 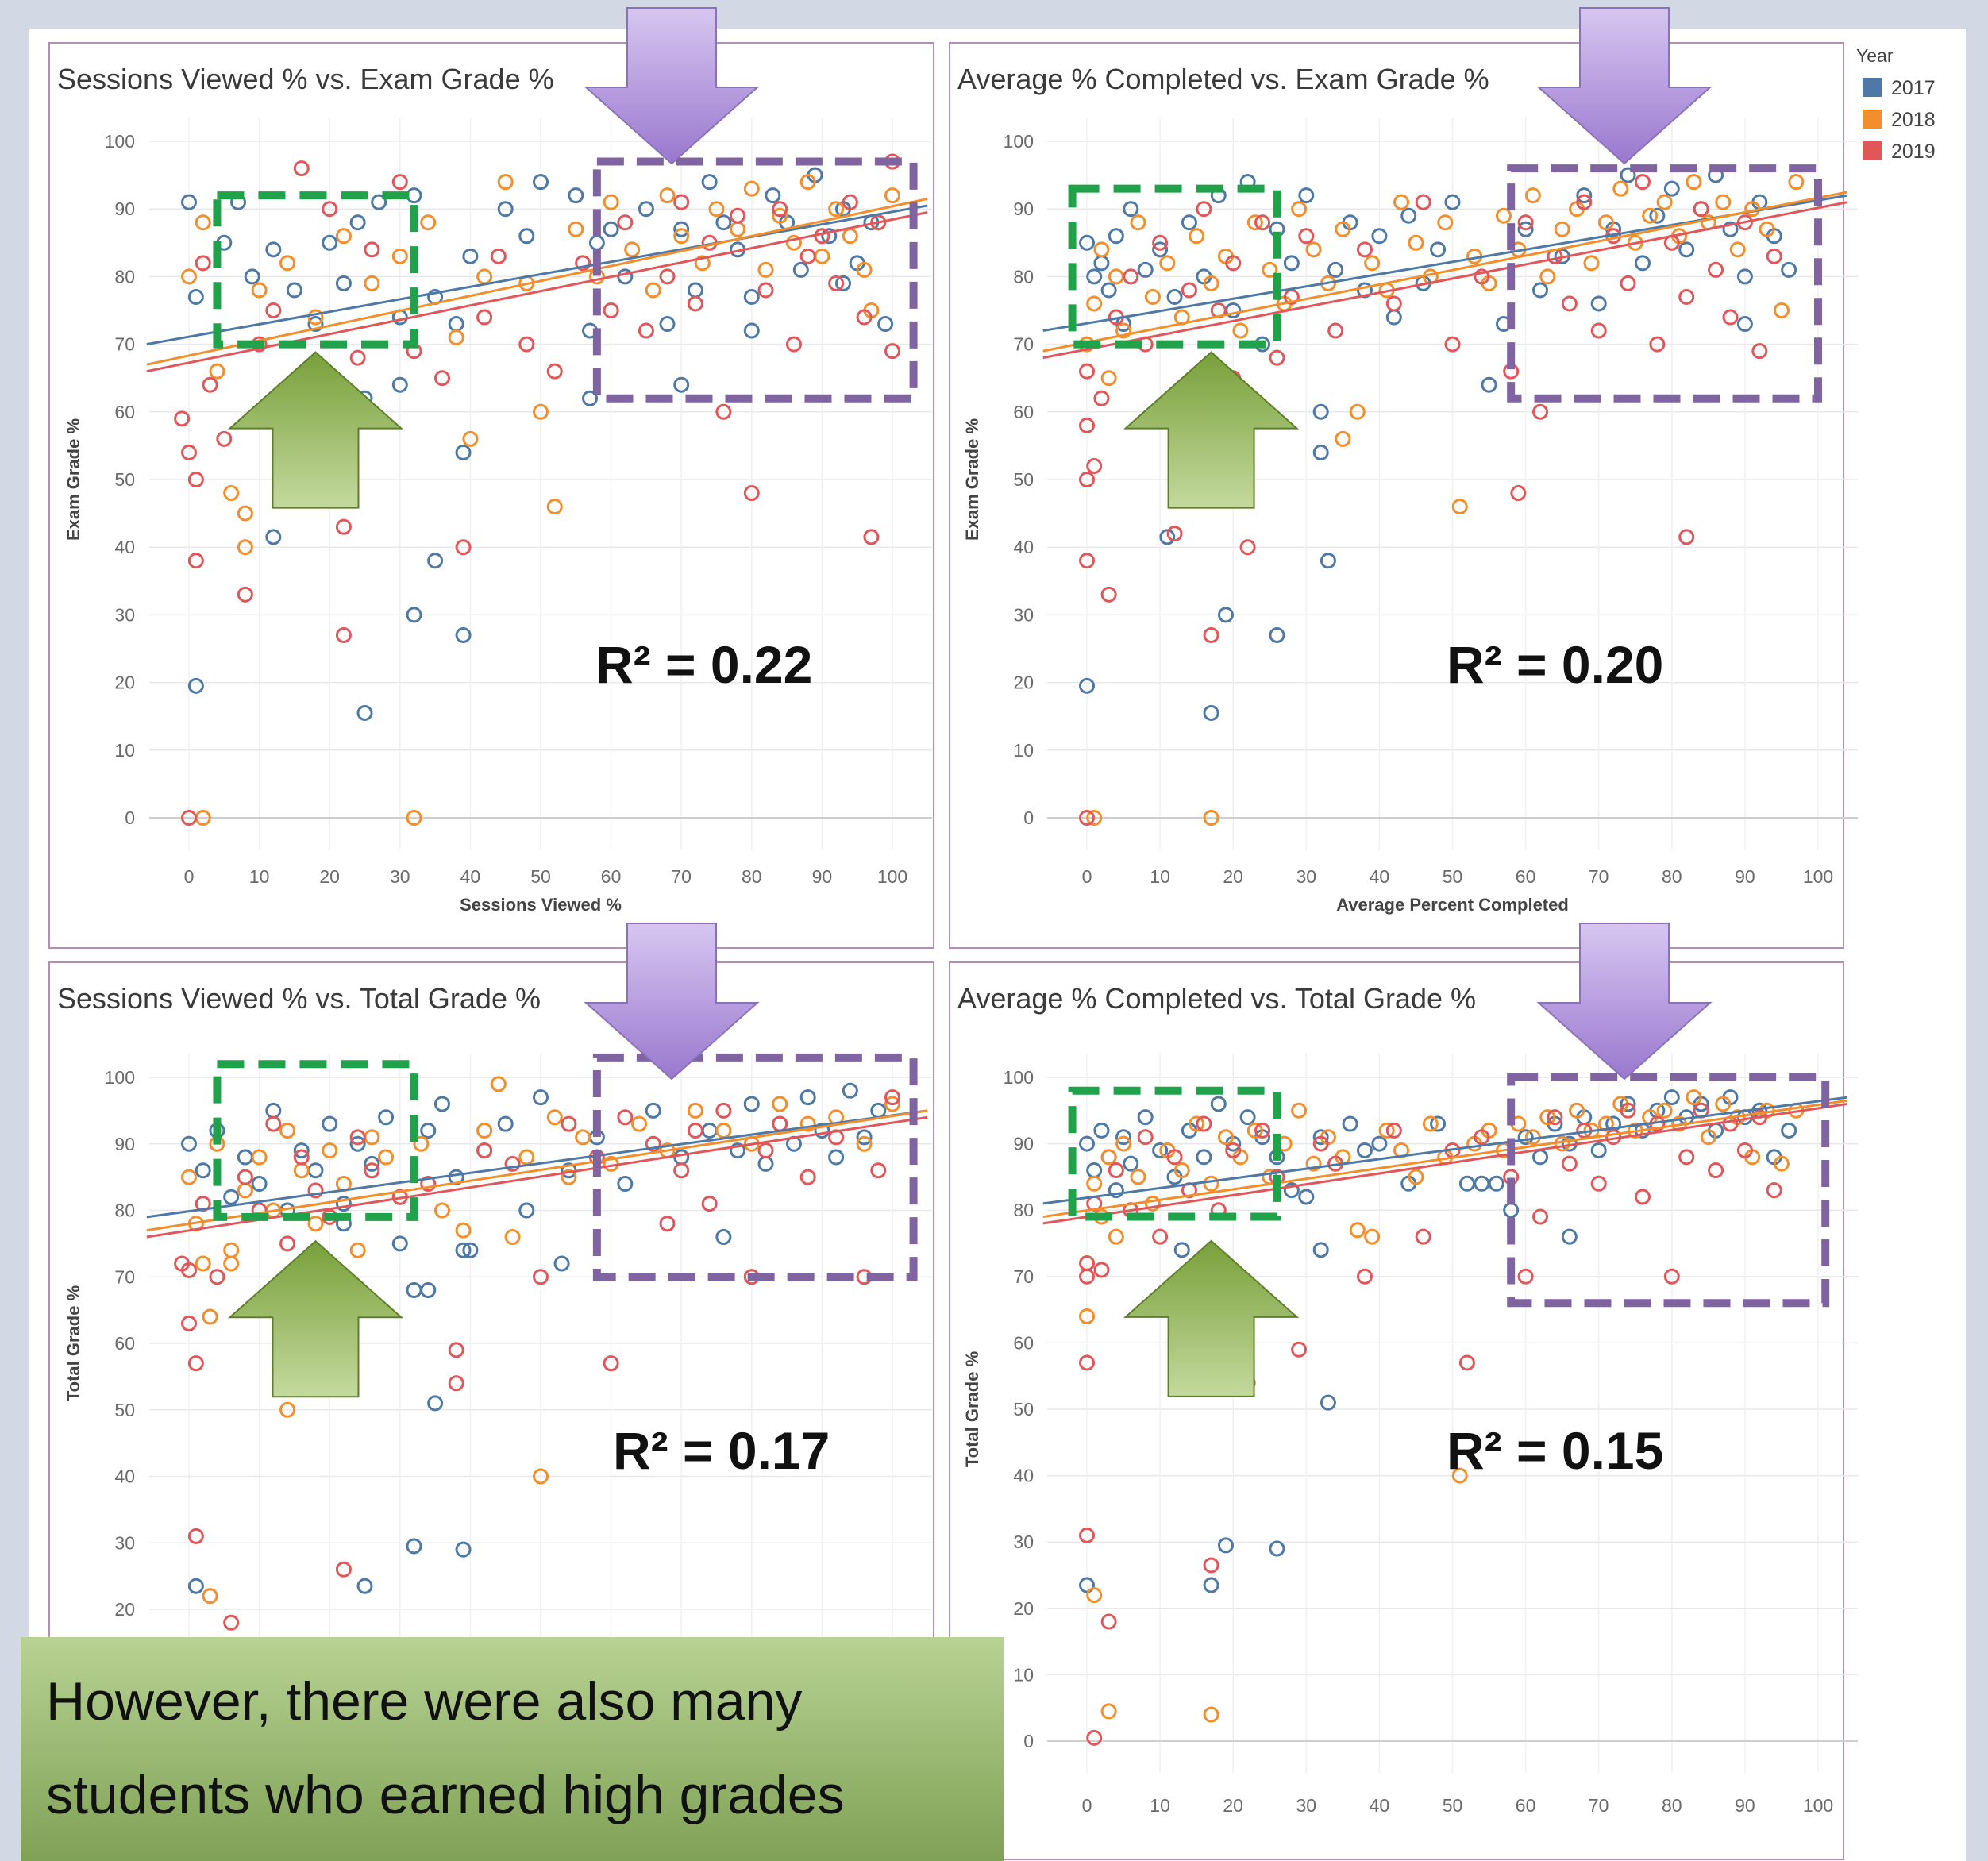 I want to click on series-2019, so click(x=537, y=1360).